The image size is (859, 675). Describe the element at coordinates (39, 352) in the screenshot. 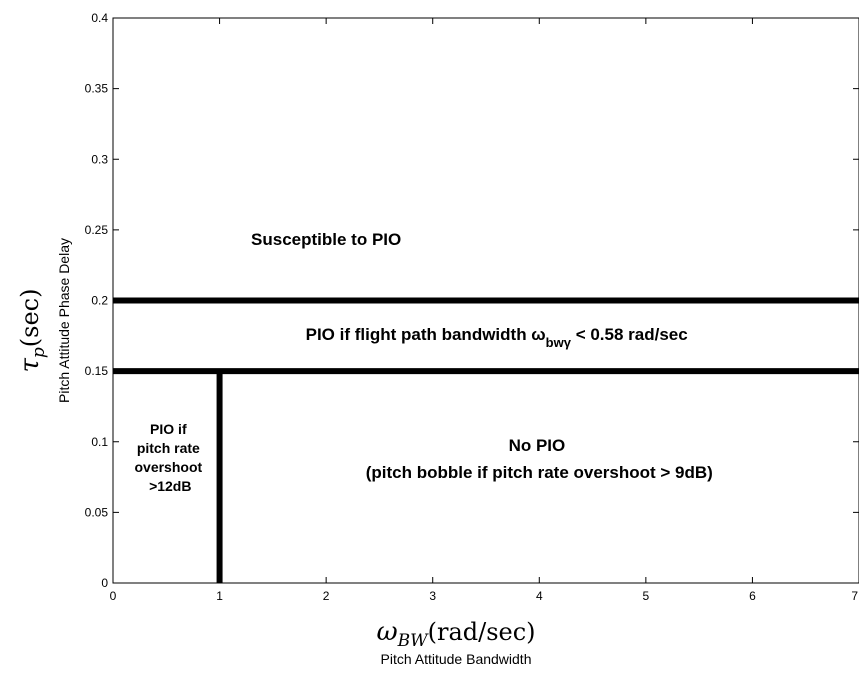

I see `y-axis-subscript: p` at that location.